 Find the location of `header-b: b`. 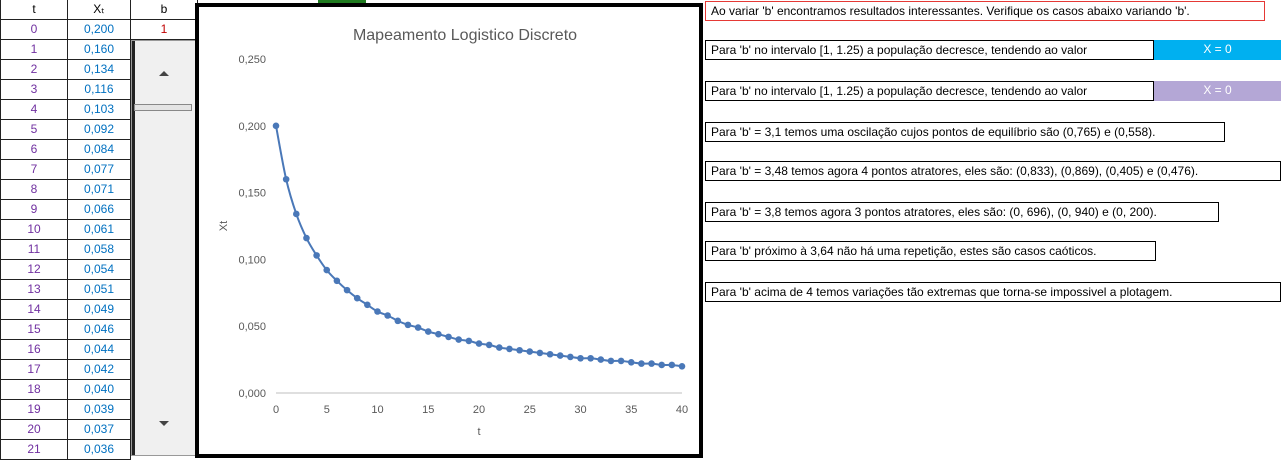

header-b: b is located at coordinates (164, 10).